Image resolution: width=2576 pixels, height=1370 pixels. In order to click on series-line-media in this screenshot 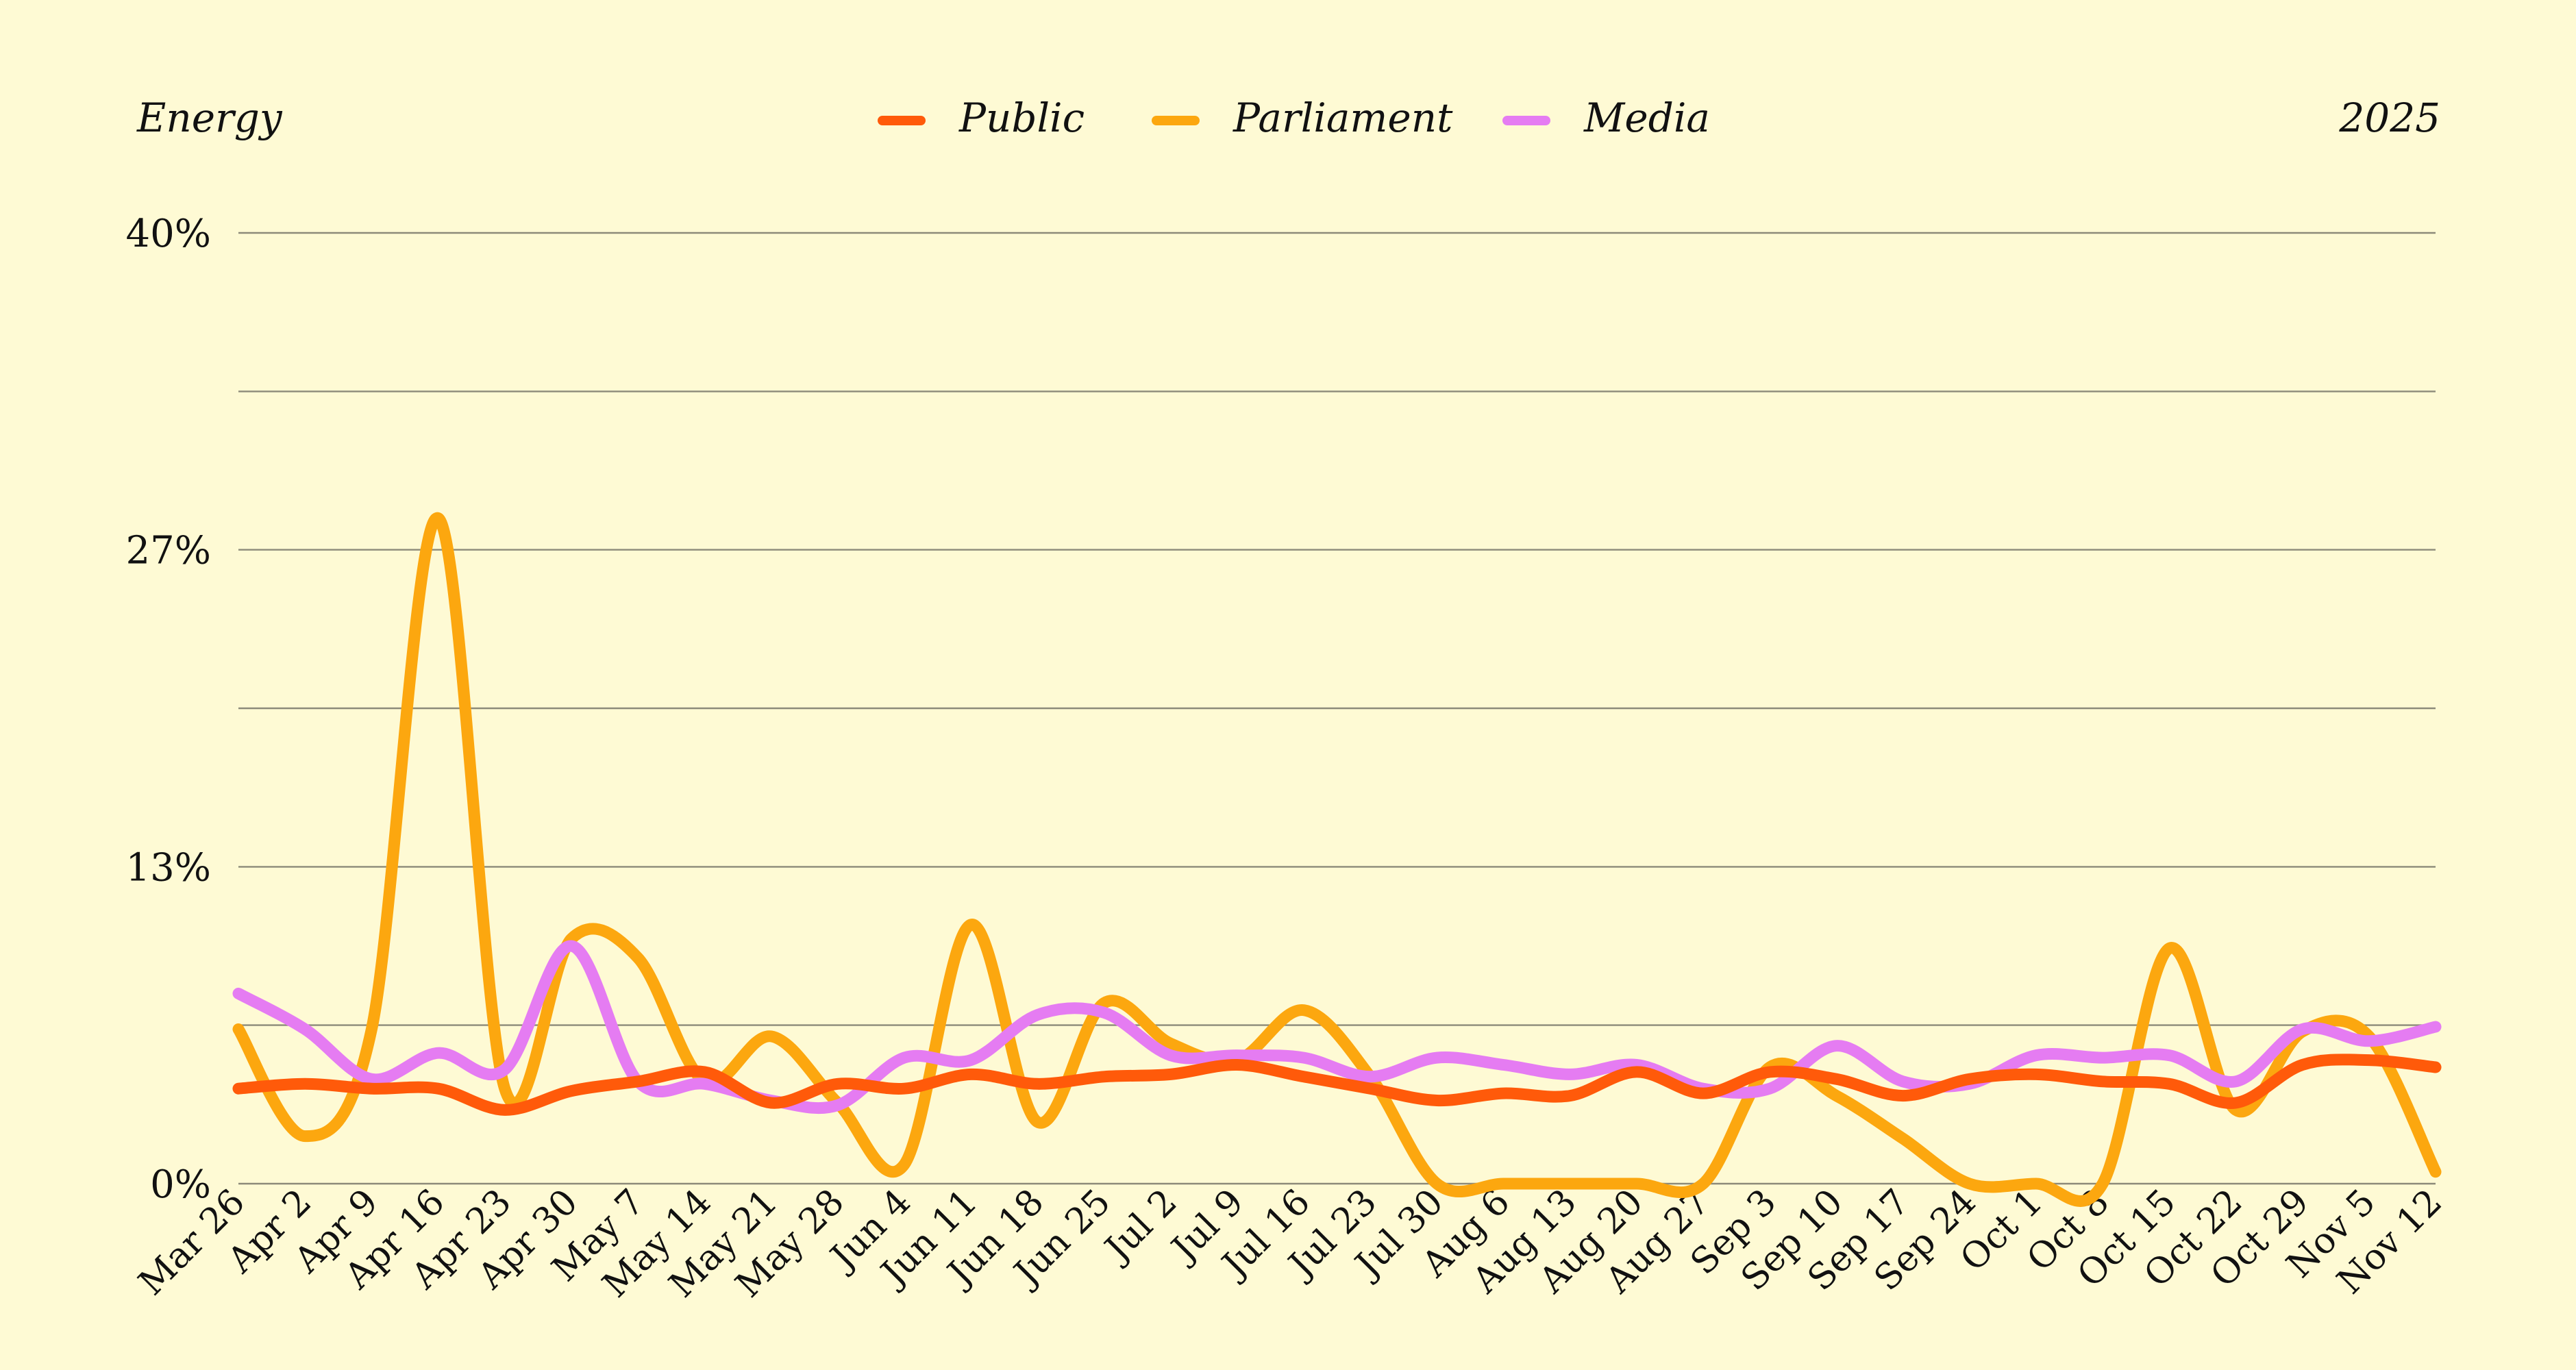, I will do `click(1337, 1027)`.